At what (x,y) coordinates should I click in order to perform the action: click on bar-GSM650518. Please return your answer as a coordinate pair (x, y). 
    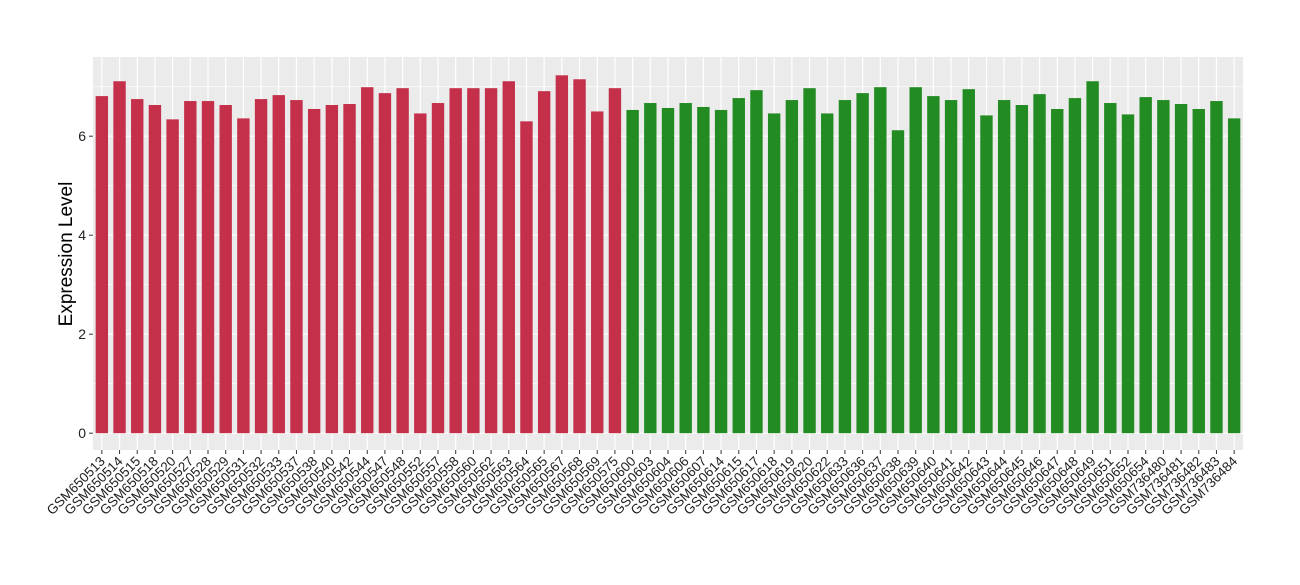
    Looking at the image, I should click on (155, 269).